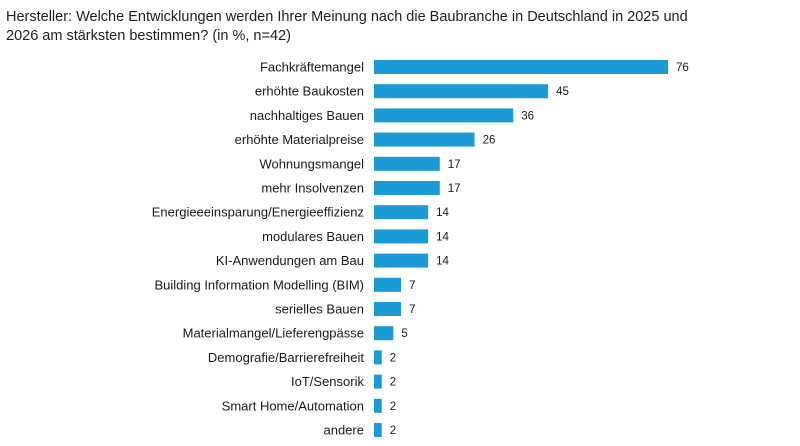  What do you see at coordinates (313, 236) in the screenshot?
I see `category-label: modulares Bauen` at bounding box center [313, 236].